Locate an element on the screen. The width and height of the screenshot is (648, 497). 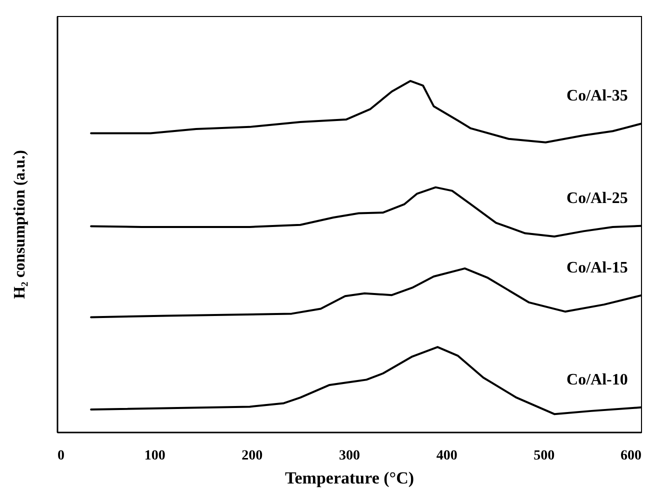
x-tick-label: 500 is located at coordinates (544, 456).